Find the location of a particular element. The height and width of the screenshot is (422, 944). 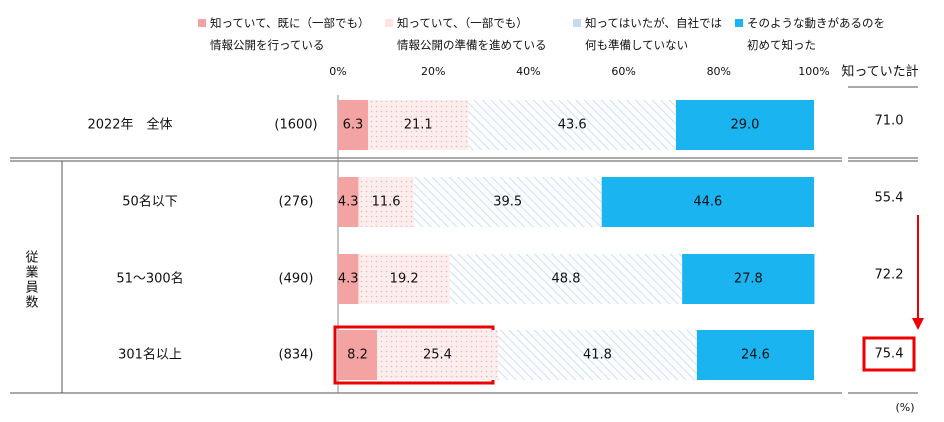

x-tick-label: 60% is located at coordinates (623, 71).